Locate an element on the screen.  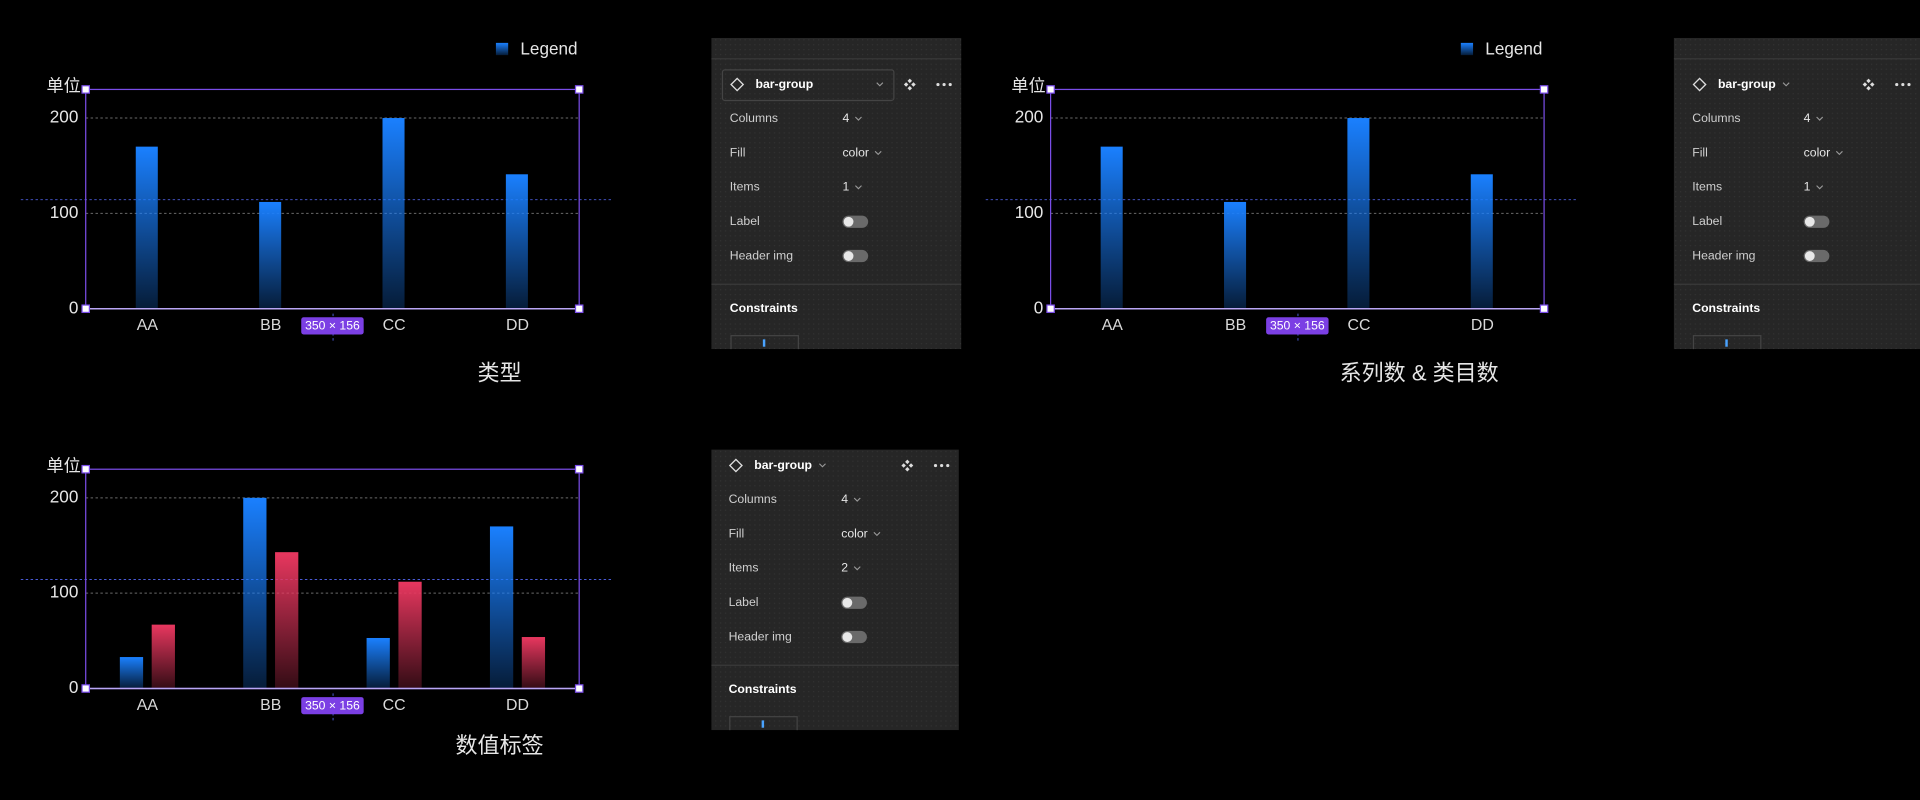
size-badge is located at coordinates (1297, 326).